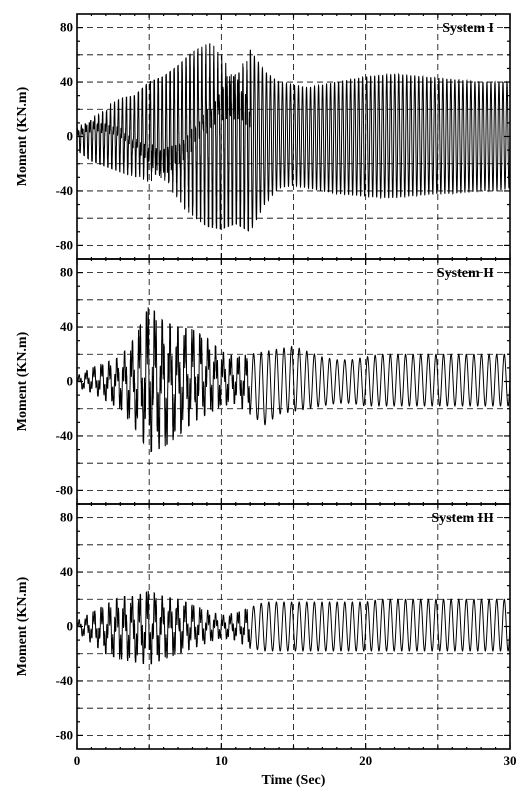 The height and width of the screenshot is (789, 519). I want to click on panel-title: System I, so click(468, 28).